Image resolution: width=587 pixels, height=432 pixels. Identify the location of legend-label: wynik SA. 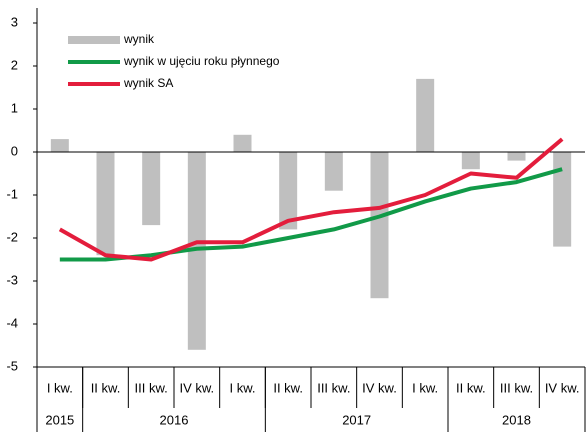
(148, 83).